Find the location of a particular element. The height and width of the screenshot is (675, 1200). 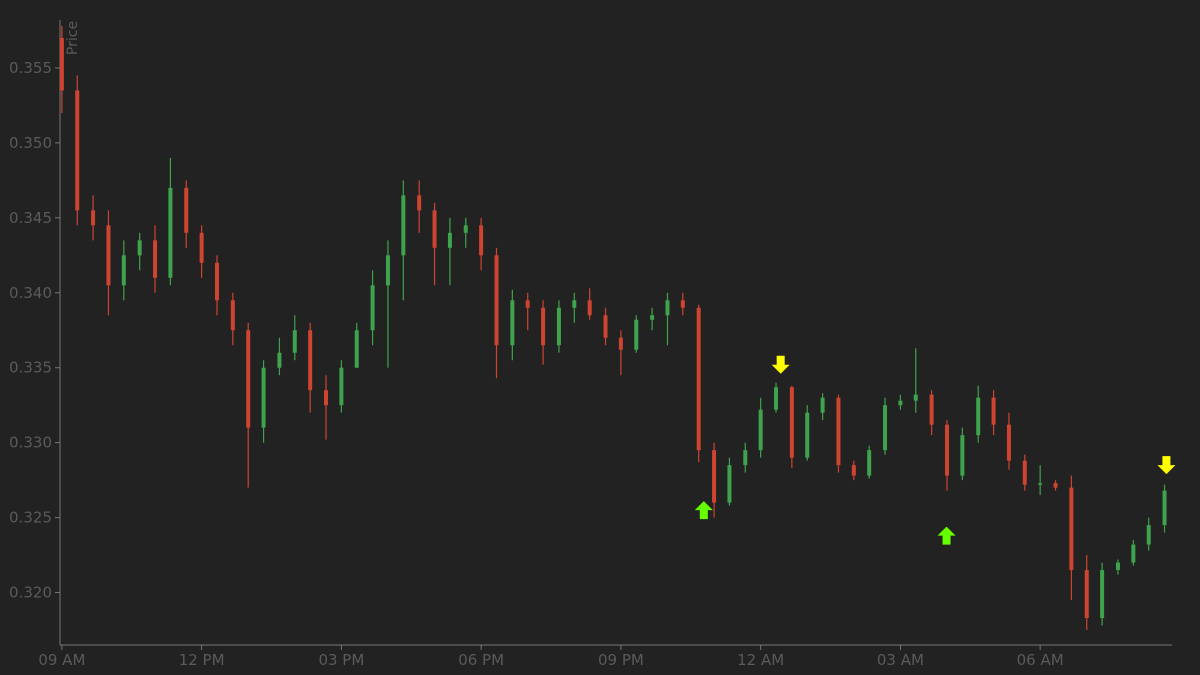

y-tick-label: 0.335 is located at coordinates (30, 368).